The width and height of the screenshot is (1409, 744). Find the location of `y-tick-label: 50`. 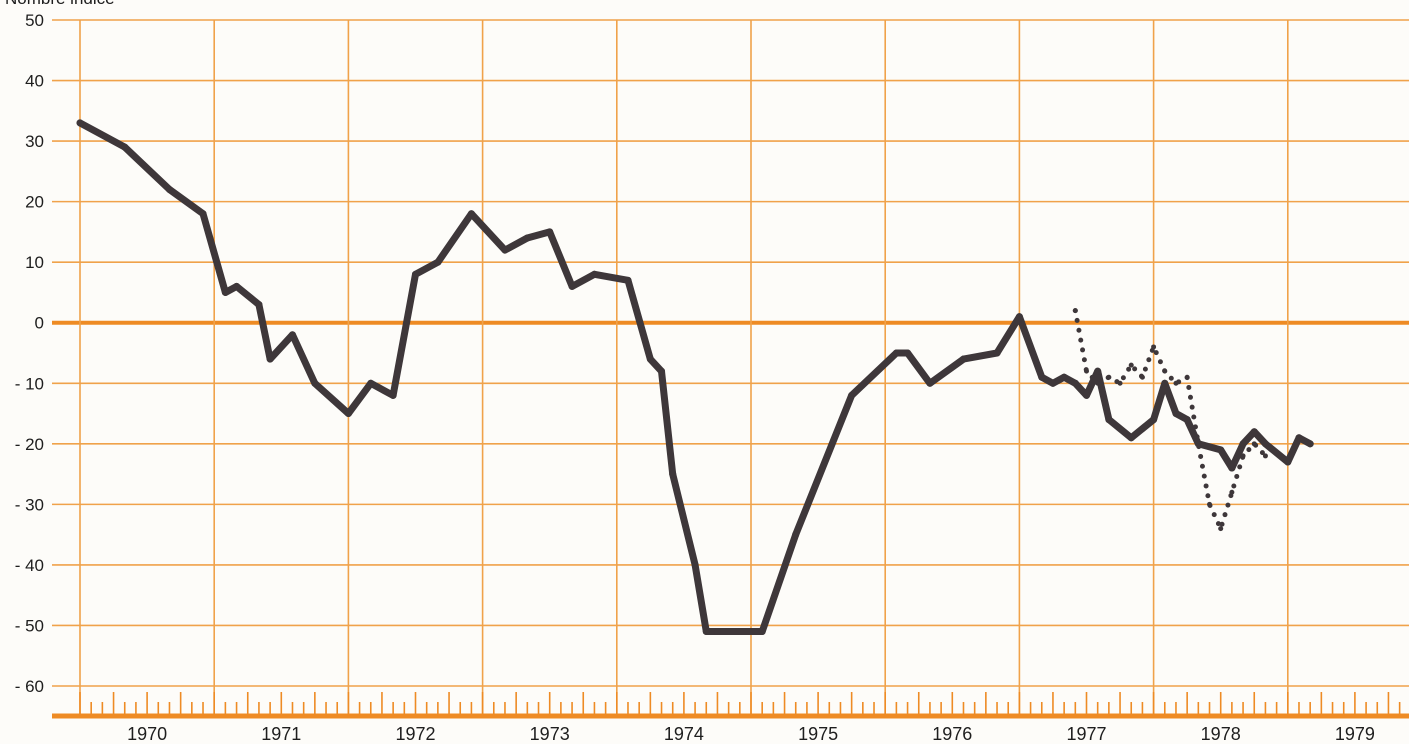

y-tick-label: 50 is located at coordinates (34, 20).